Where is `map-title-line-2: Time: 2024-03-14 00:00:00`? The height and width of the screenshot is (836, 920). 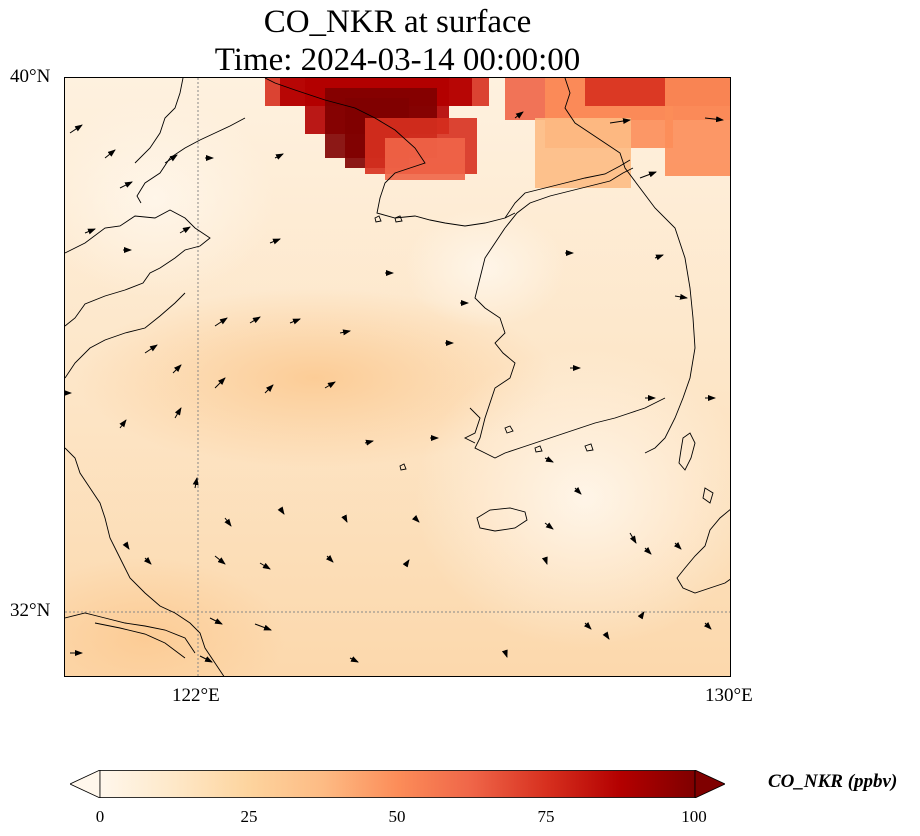
map-title-line-2: Time: 2024-03-14 00:00:00 is located at coordinates (397, 60).